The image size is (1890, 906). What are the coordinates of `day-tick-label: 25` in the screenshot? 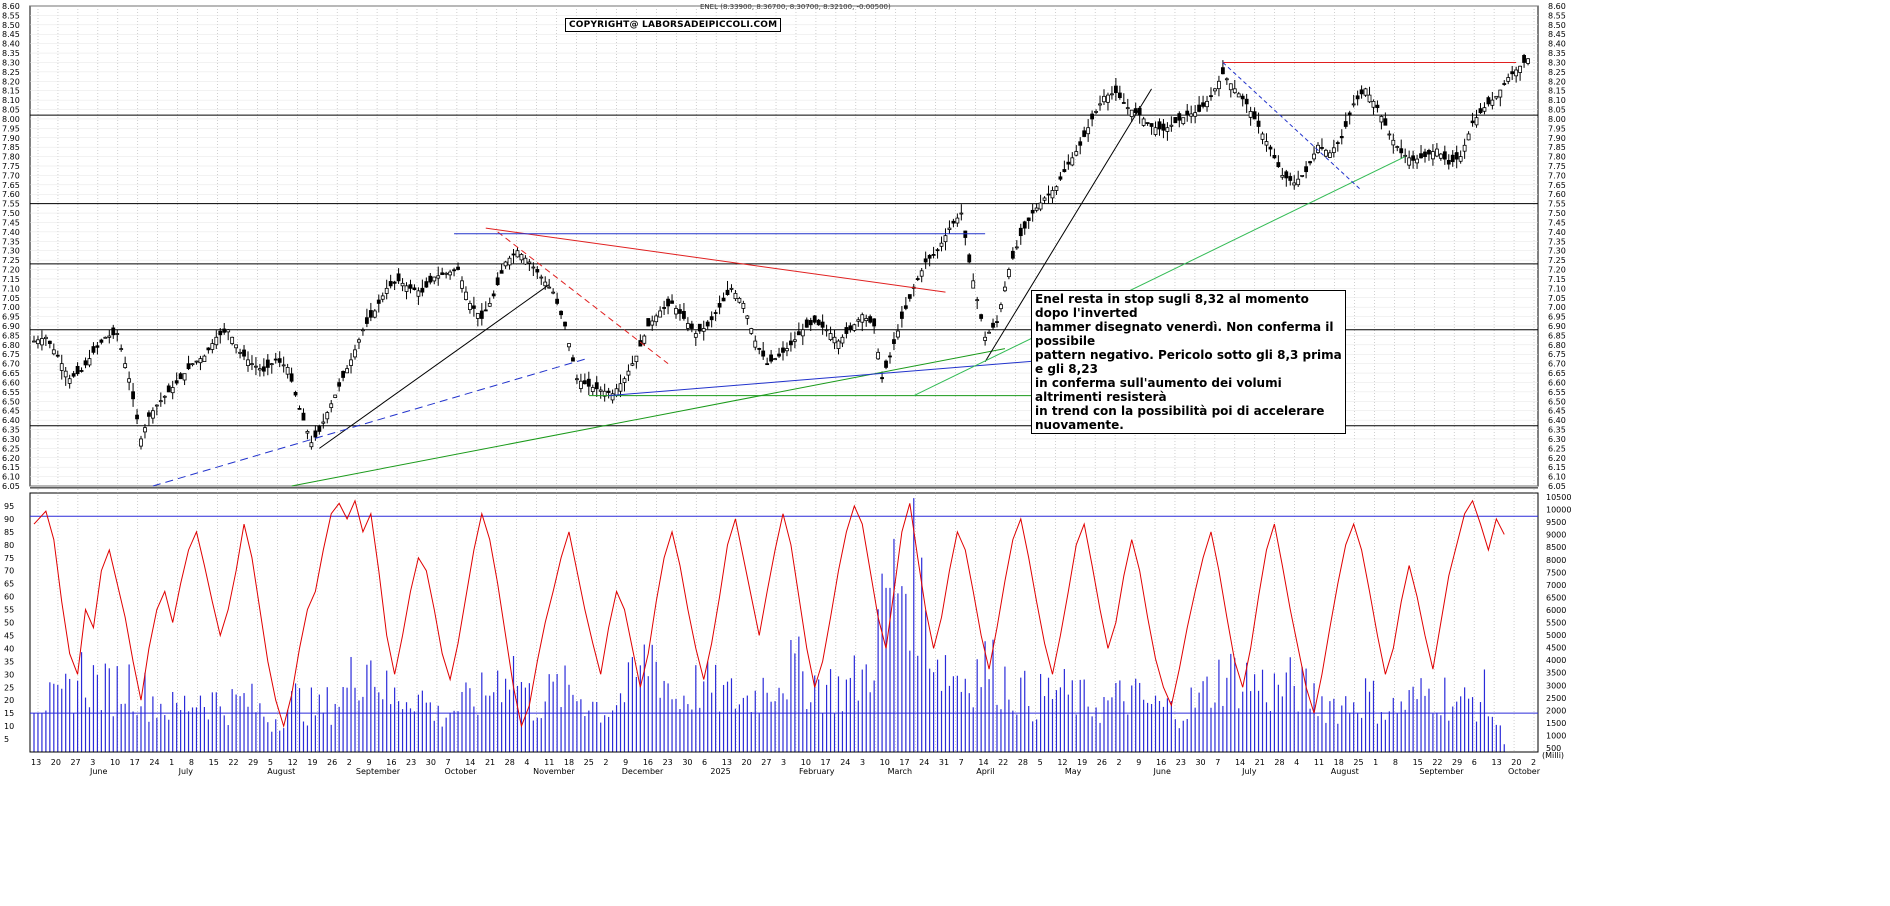 It's located at (1358, 762).